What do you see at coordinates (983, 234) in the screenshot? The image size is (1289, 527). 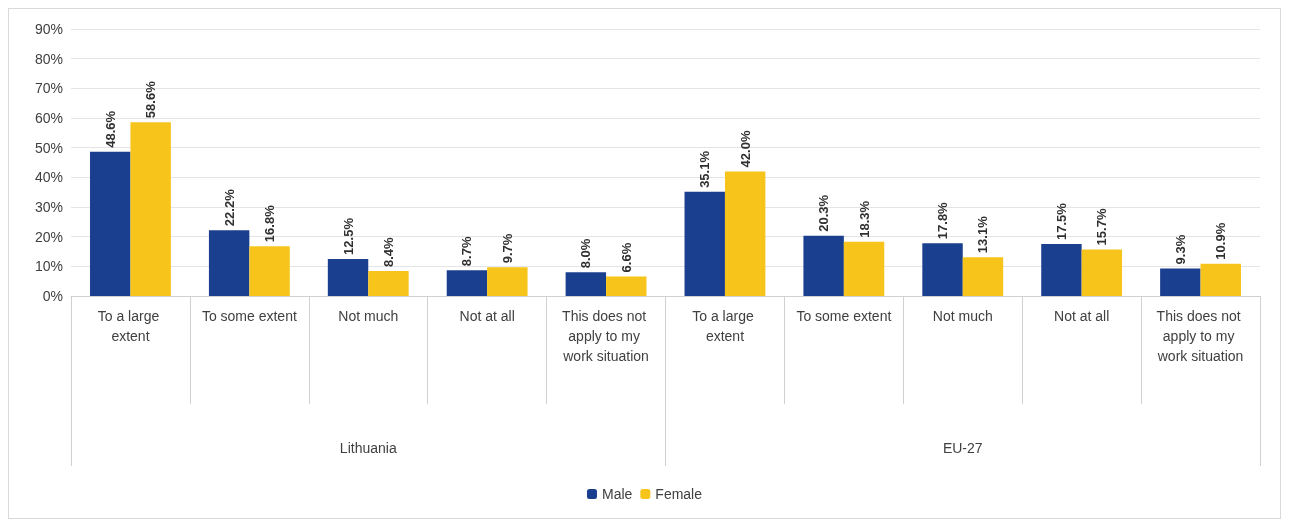 I see `data-label: 13.1%` at bounding box center [983, 234].